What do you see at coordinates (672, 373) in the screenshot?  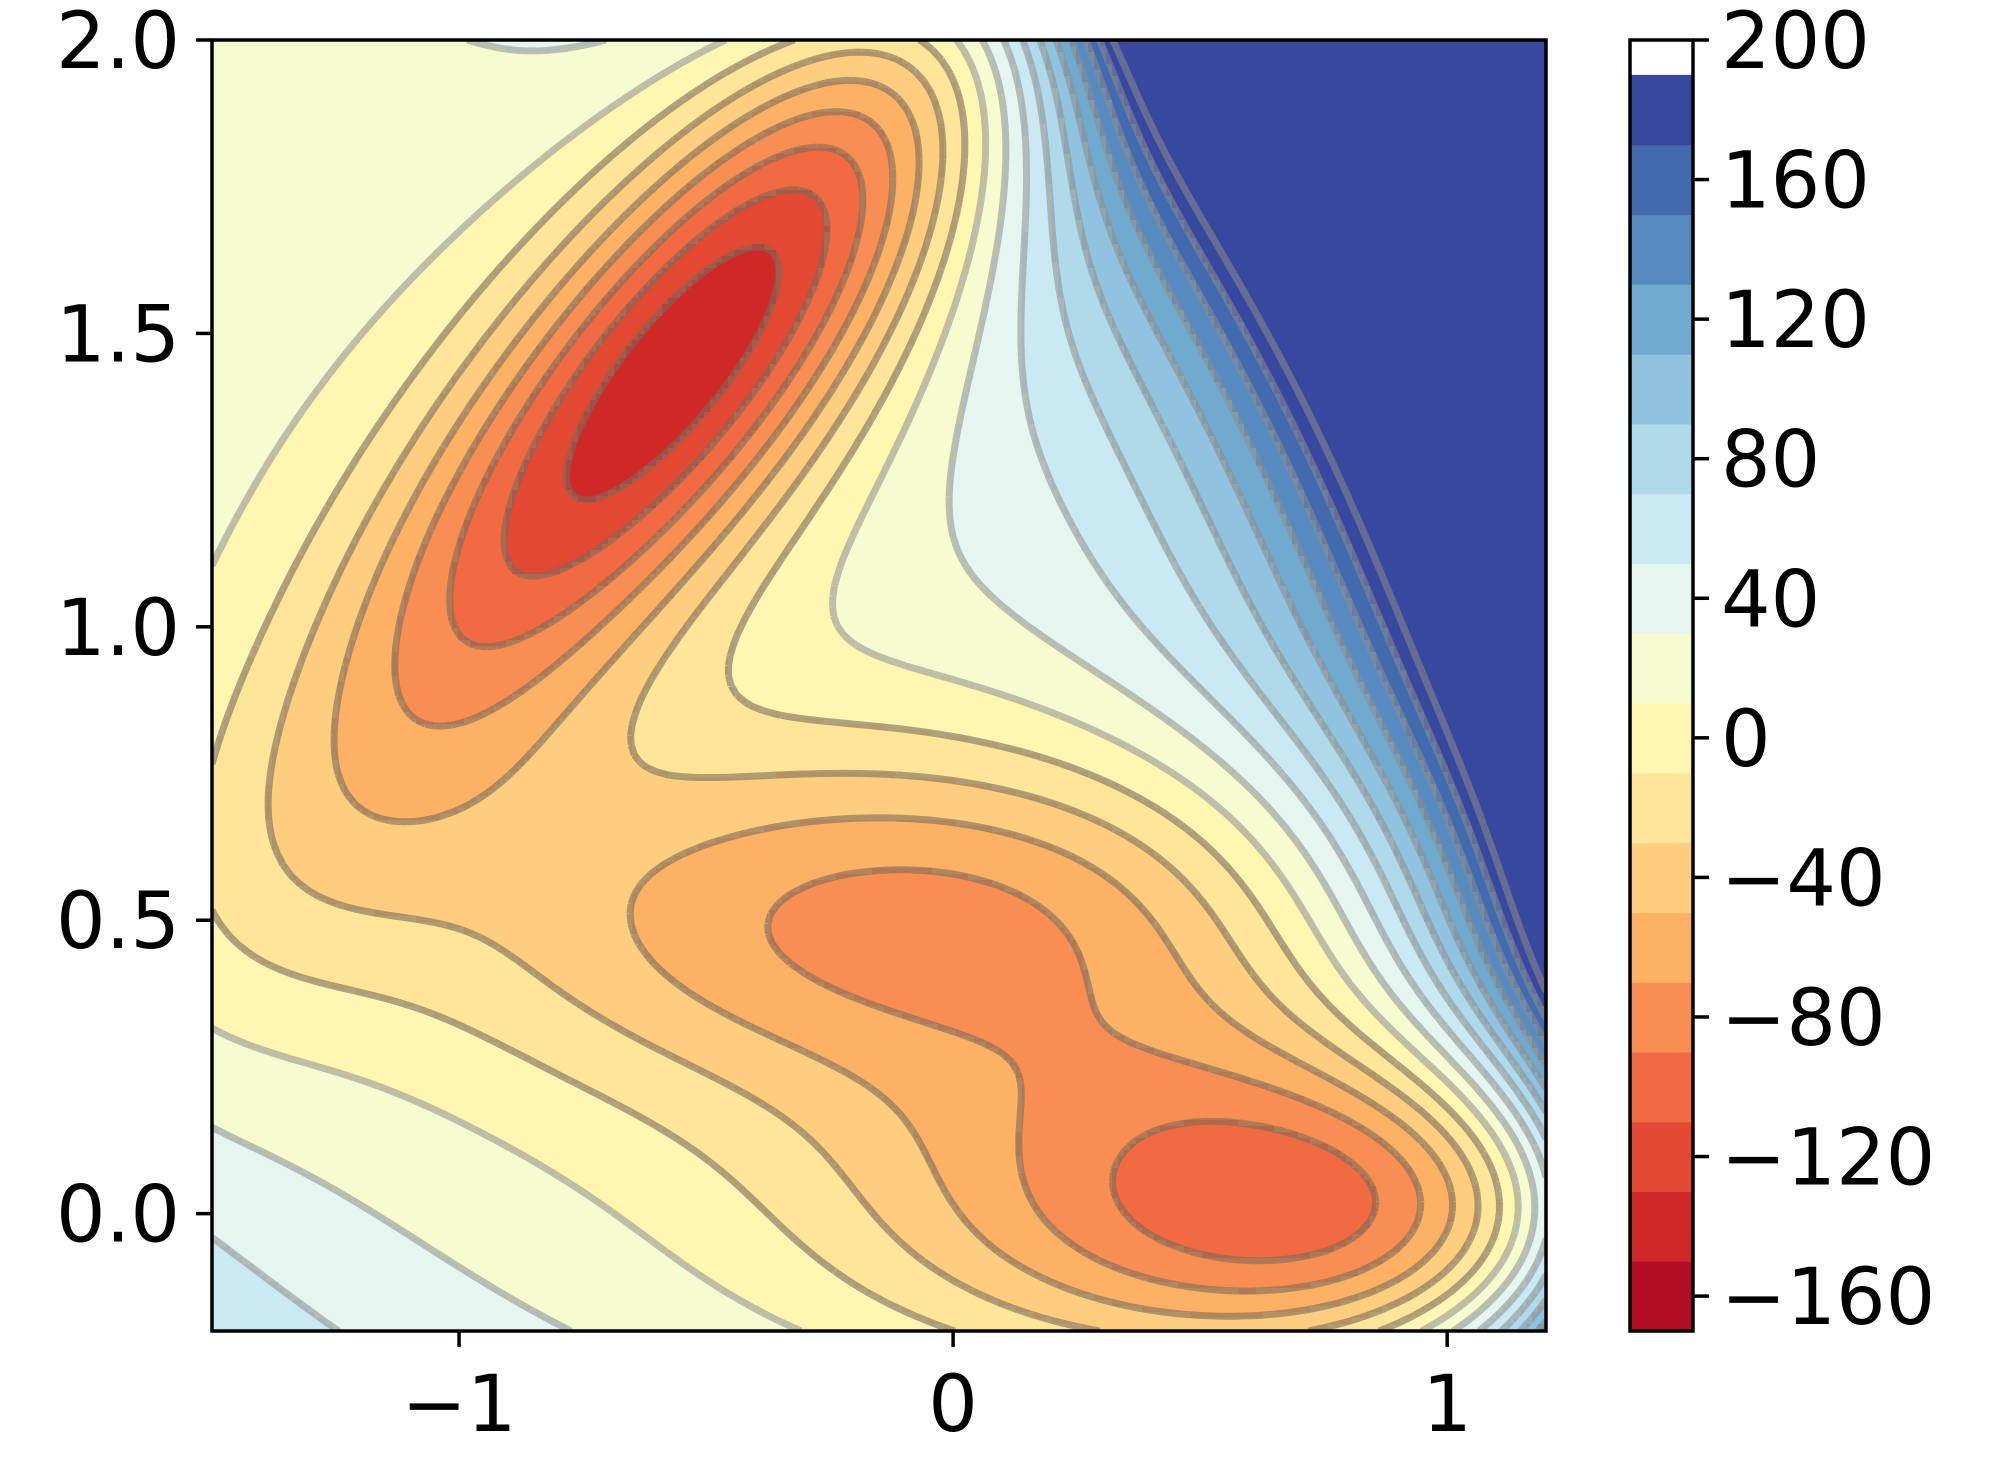 I see `contour-level--130` at bounding box center [672, 373].